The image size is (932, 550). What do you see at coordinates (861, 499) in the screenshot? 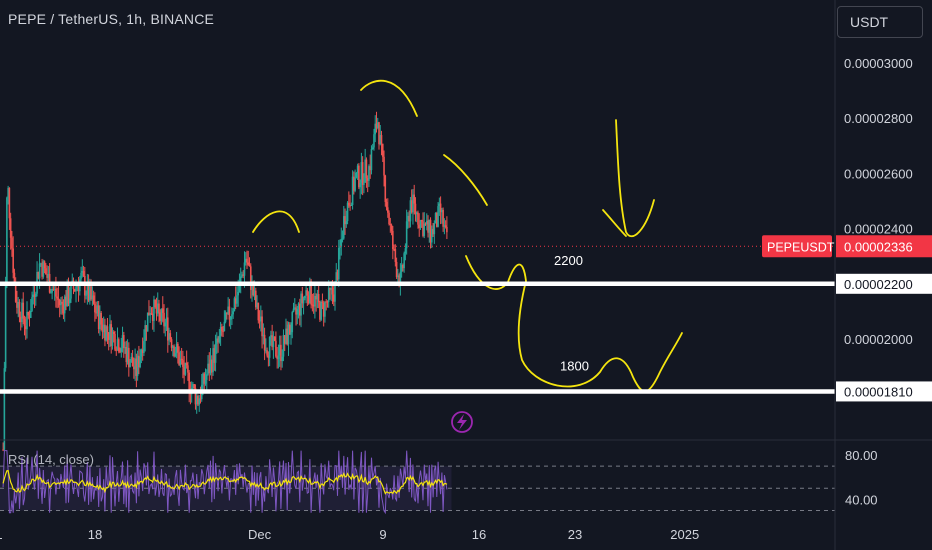
I see `rsi-tick-label: 40.00` at bounding box center [861, 499].